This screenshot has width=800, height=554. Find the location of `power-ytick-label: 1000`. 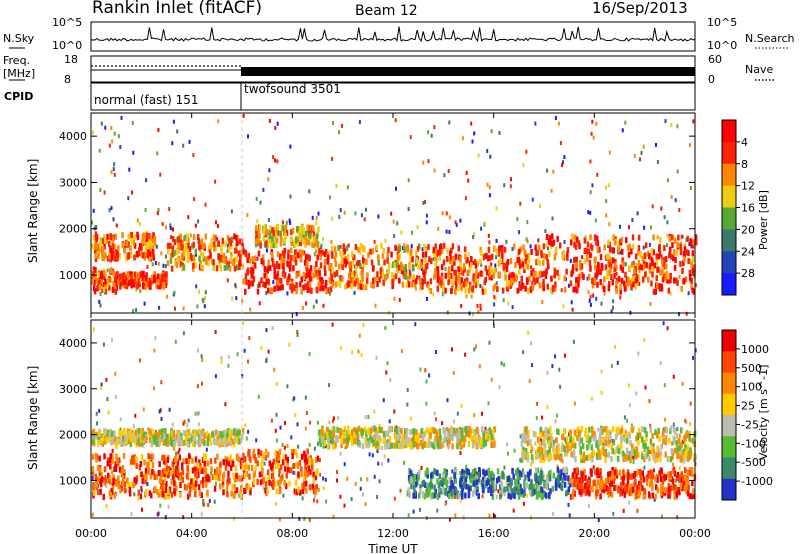

power-ytick-label: 1000 is located at coordinates (73, 275).